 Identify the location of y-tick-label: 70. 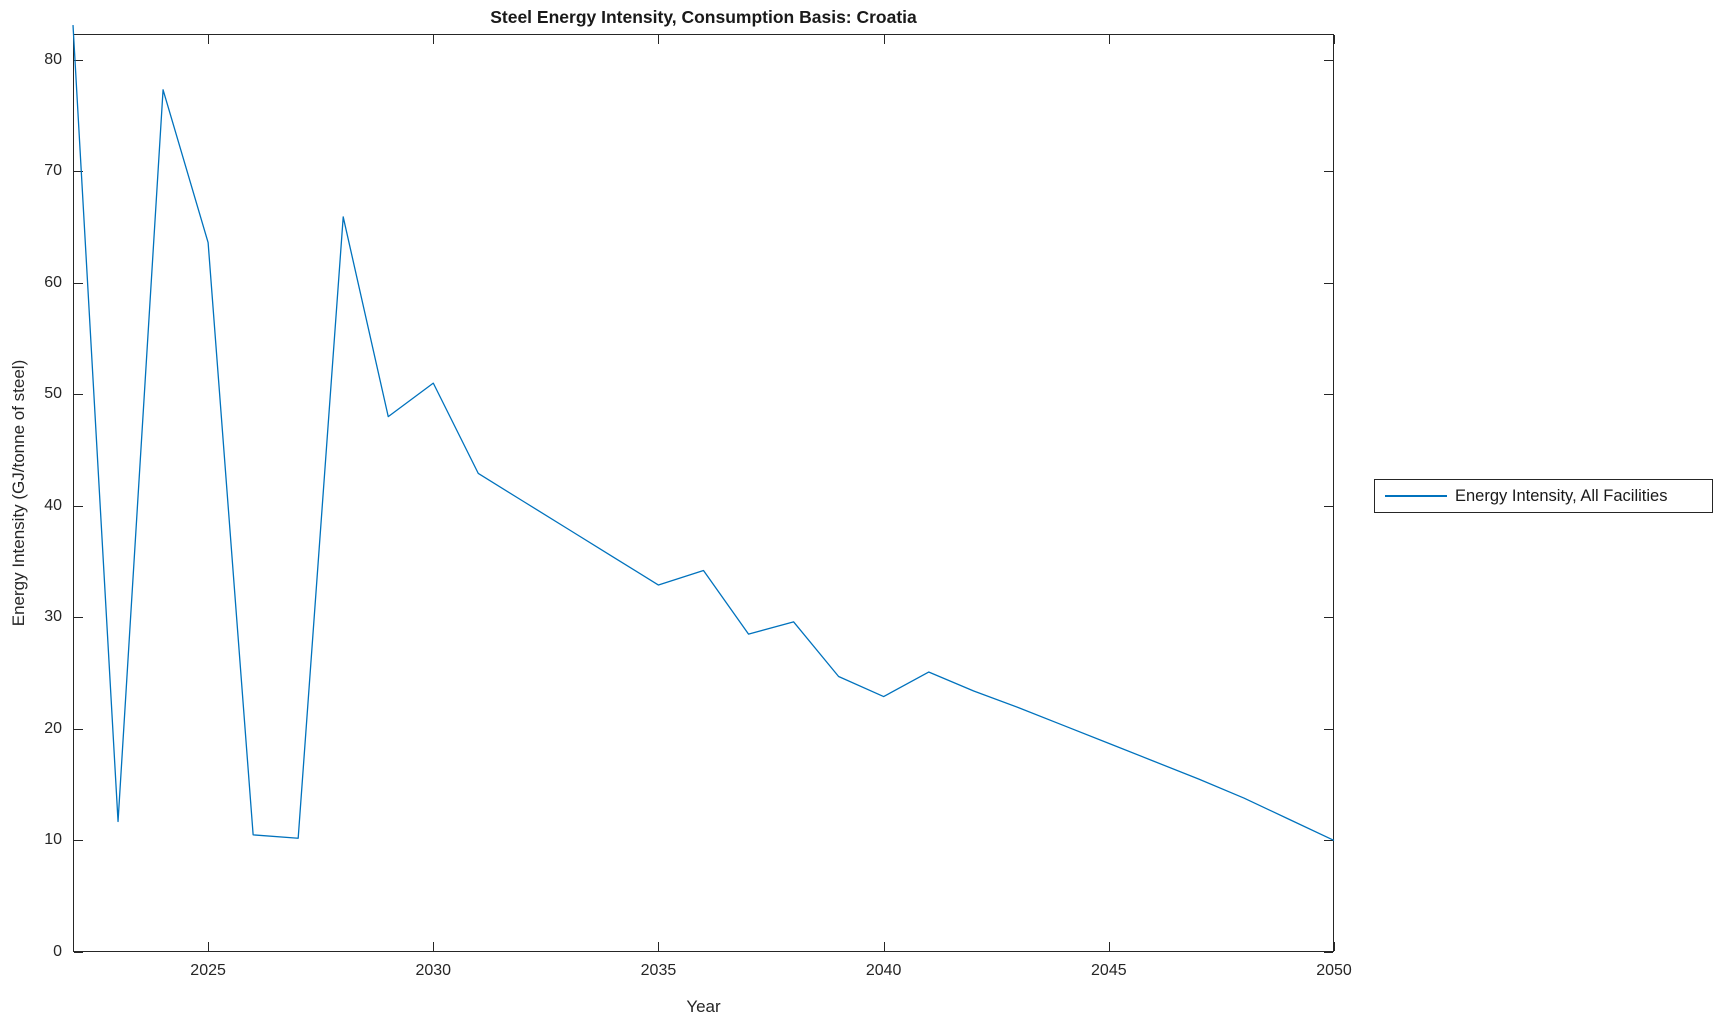
(53, 171).